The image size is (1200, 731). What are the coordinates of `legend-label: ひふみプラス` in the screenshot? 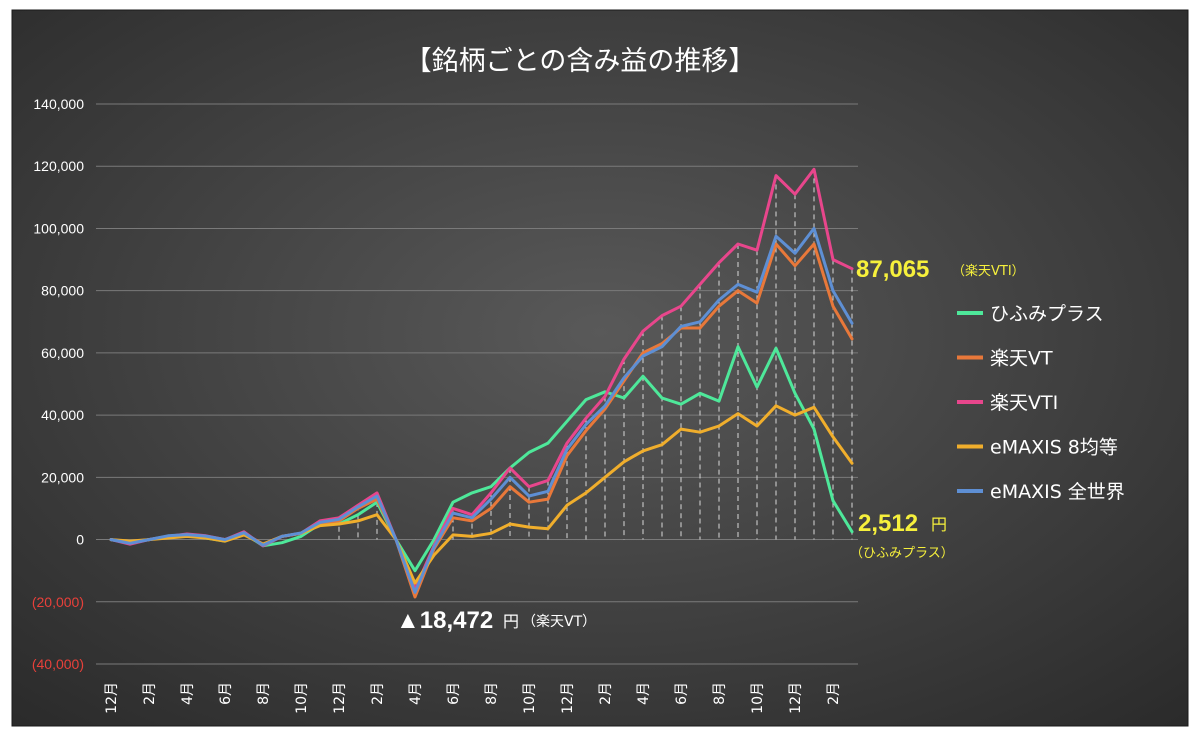 It's located at (1047, 314).